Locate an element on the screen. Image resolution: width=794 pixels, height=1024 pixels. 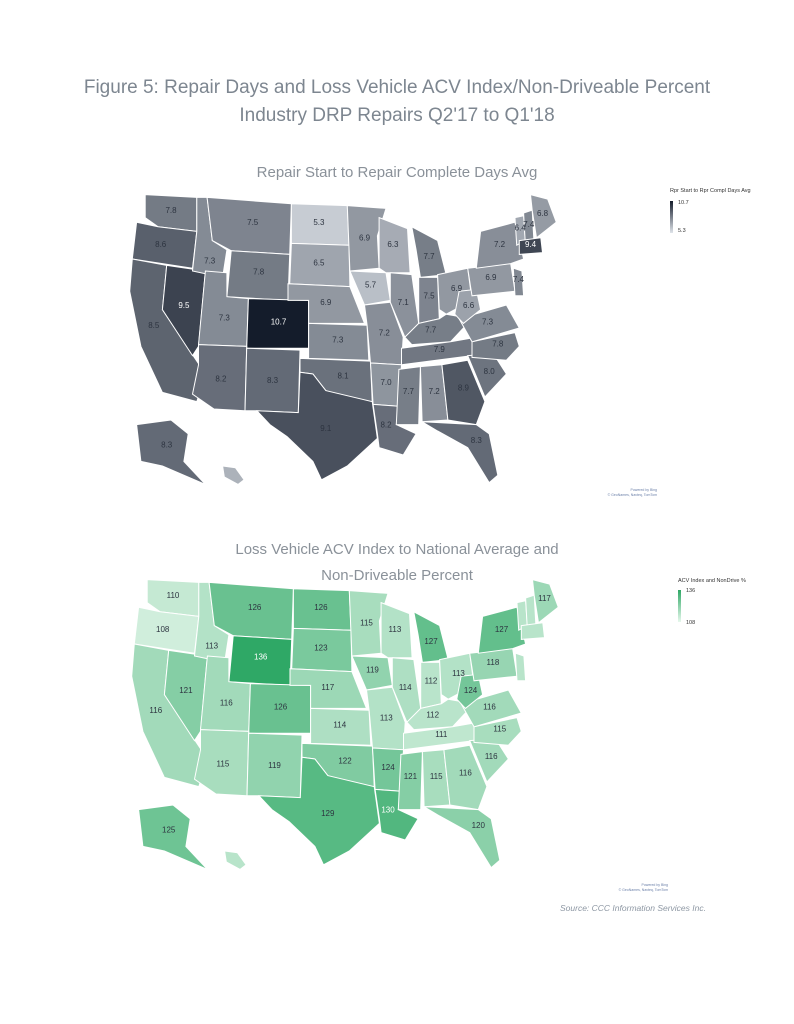
map1-legend-title: Rpr Start to Rpr Compl Days Avg is located at coordinates (710, 191).